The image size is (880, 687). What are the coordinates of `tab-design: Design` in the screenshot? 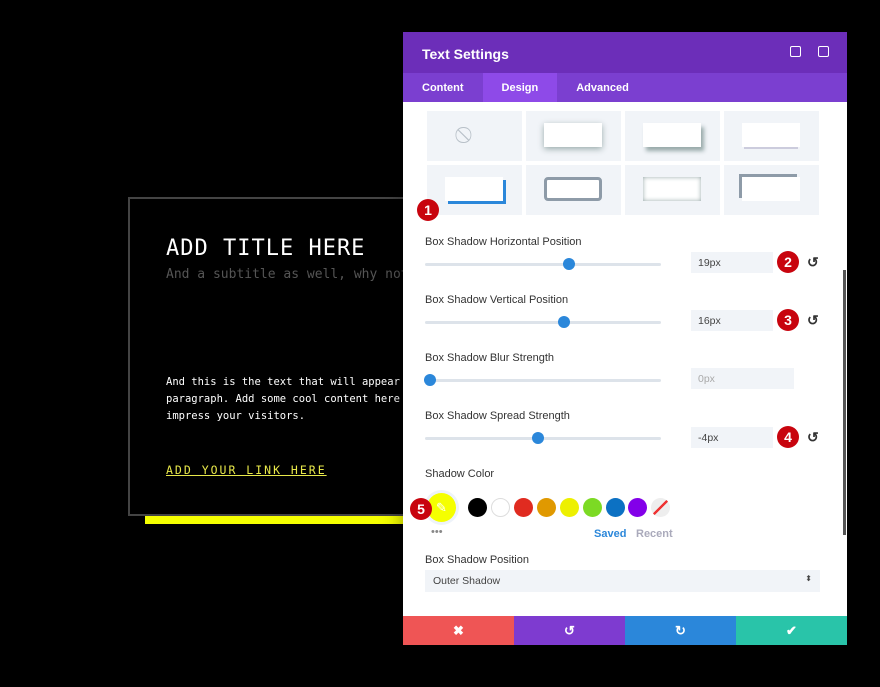 It's located at (520, 87).